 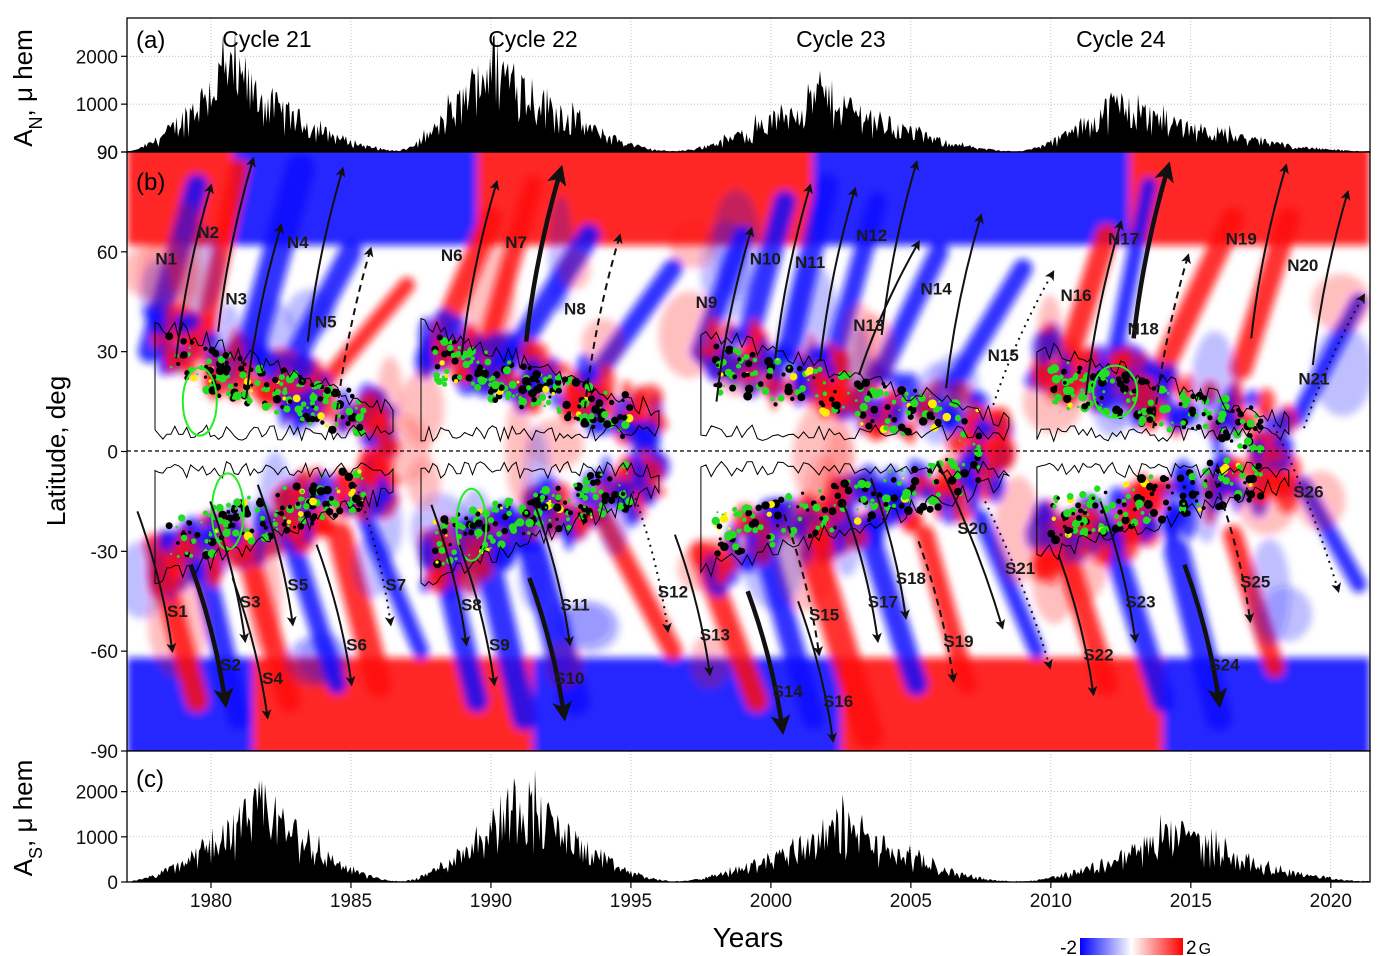 I want to click on surge-arrow-n4, so click(x=326, y=254).